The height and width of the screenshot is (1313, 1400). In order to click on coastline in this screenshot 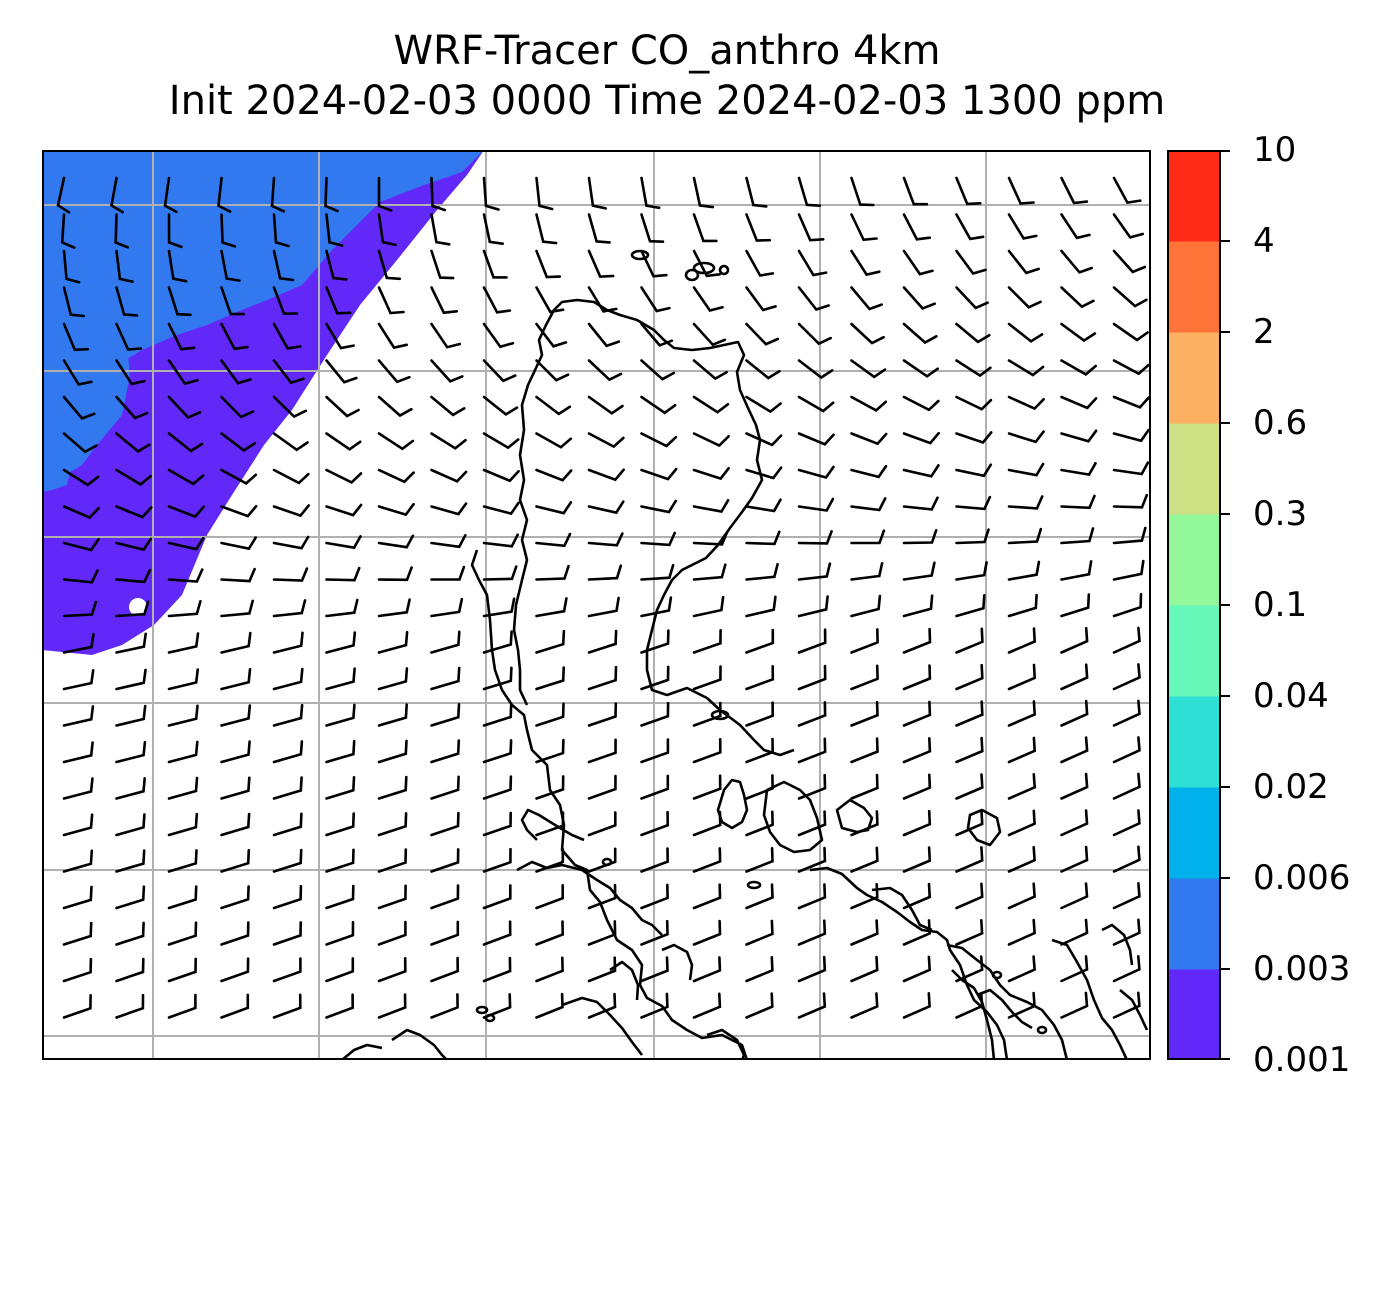, I will do `click(732, 804)`.